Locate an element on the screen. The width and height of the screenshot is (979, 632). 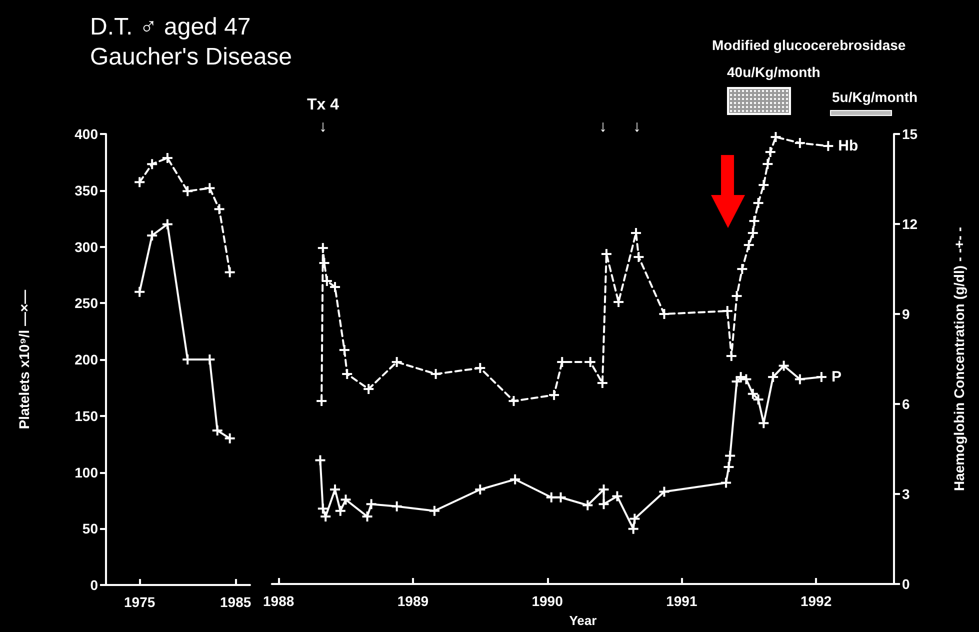
y-tick-label: 100 is located at coordinates (86, 472).